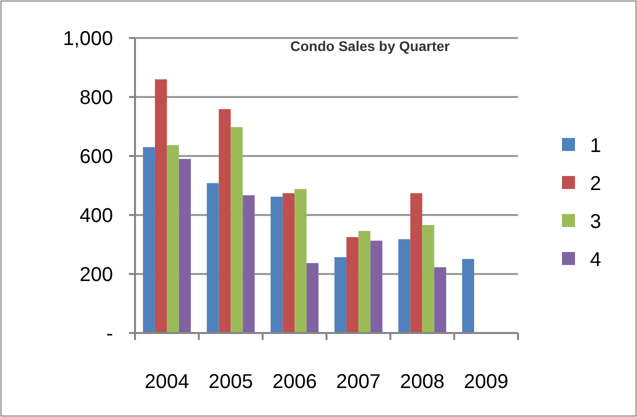 The image size is (637, 417). Describe the element at coordinates (370, 46) in the screenshot. I see `chart-title: Condo Sales by Quarter` at that location.